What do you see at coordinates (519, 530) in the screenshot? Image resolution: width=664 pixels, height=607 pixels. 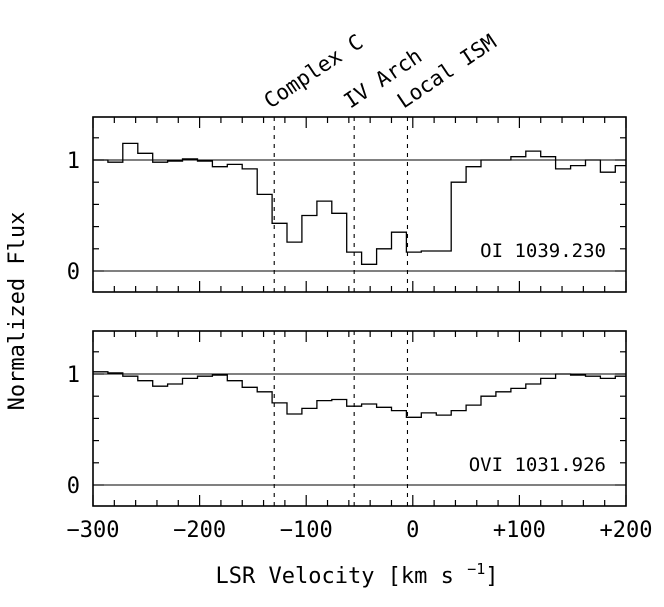 I see `x-tick-label: +100` at bounding box center [519, 530].